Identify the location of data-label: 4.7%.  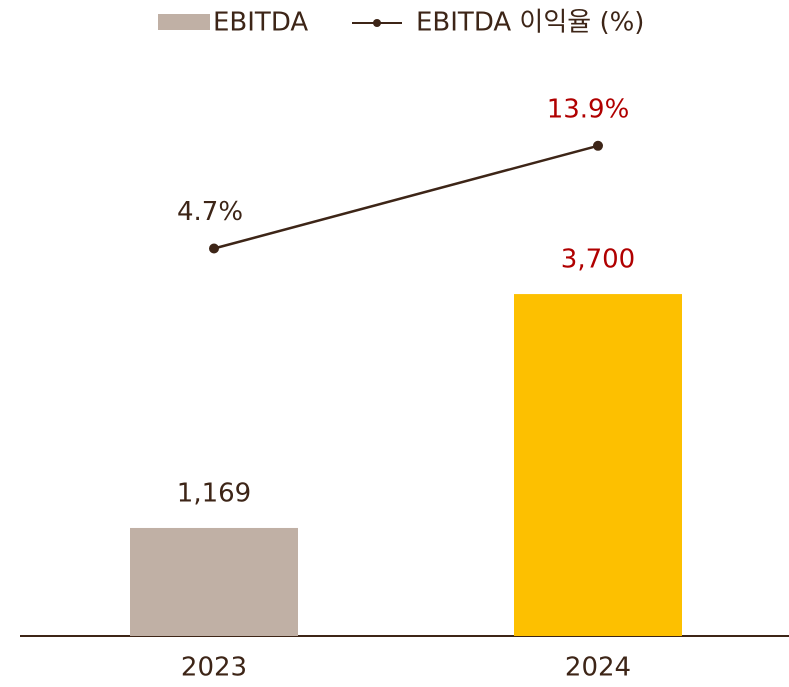
(210, 212).